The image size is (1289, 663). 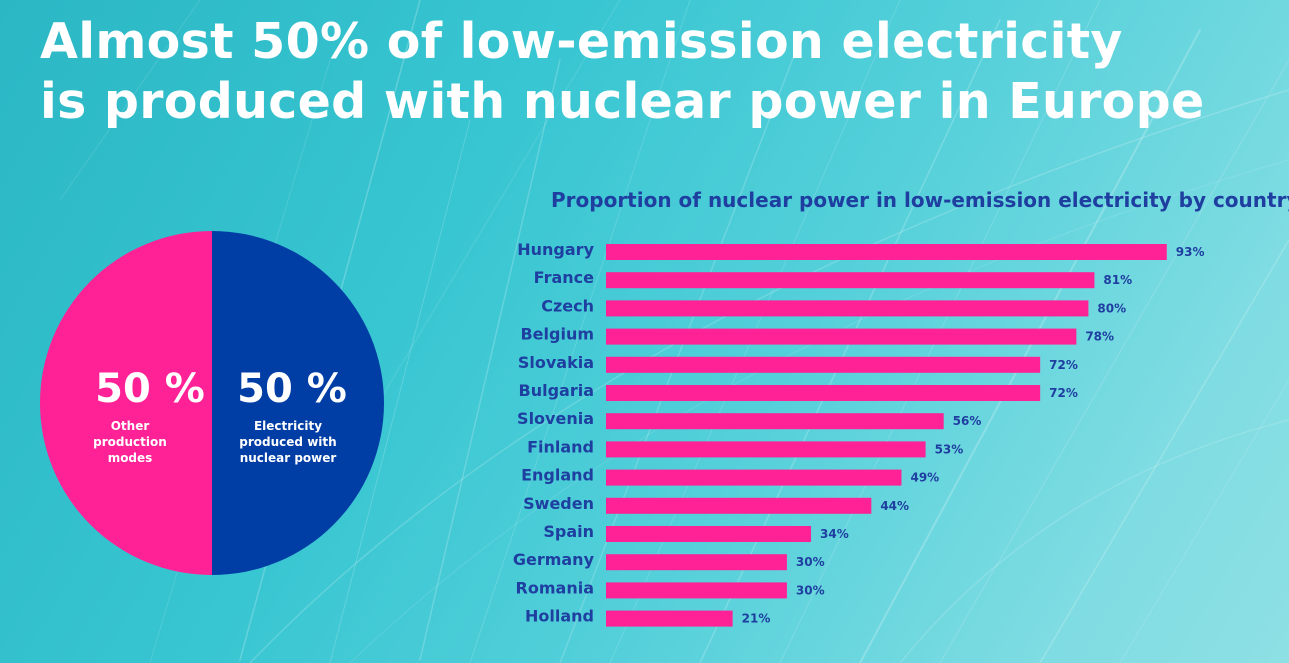 I want to click on bar-sweden, so click(x=739, y=505).